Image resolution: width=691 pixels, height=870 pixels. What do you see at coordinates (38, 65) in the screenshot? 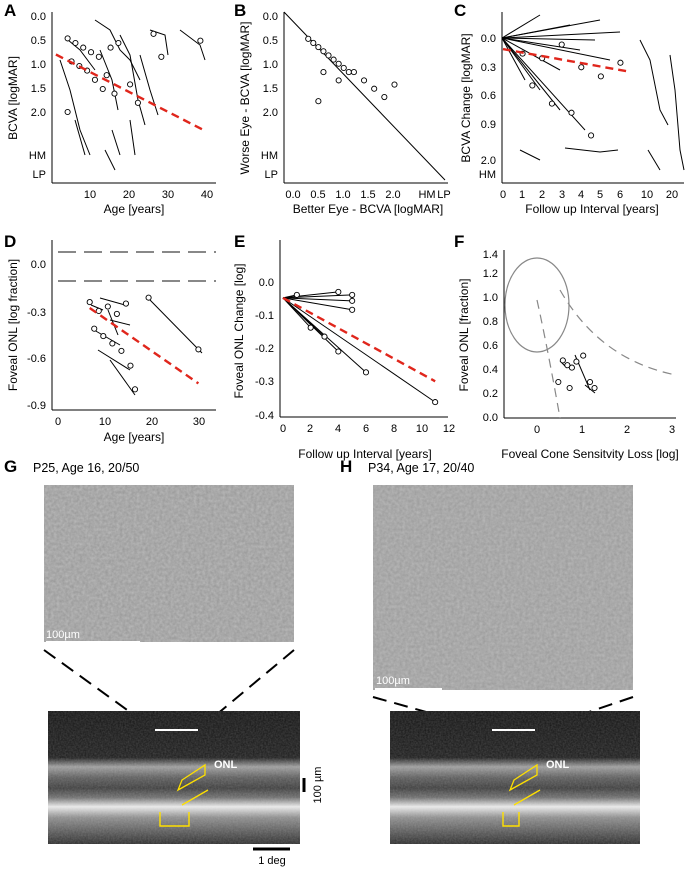
I see `a-ytick-2: 1.0` at bounding box center [38, 65].